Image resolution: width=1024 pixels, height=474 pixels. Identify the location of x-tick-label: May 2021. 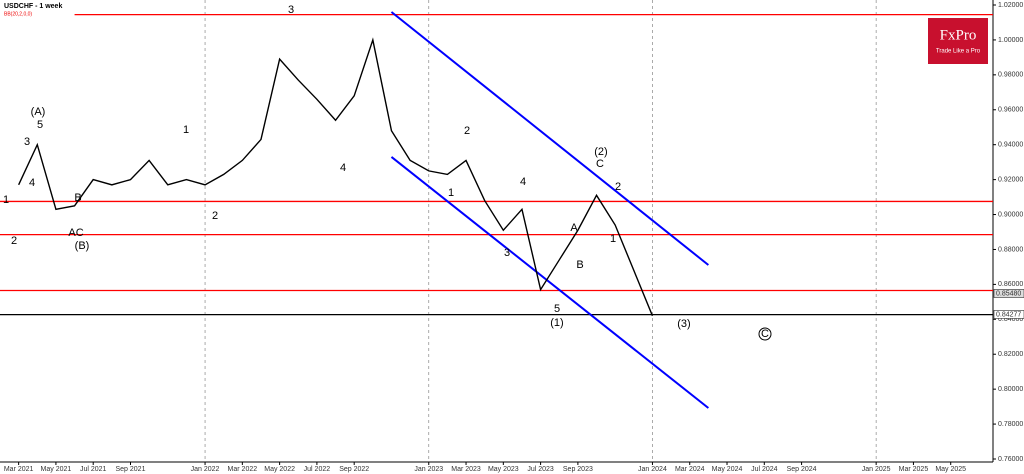
(56, 469).